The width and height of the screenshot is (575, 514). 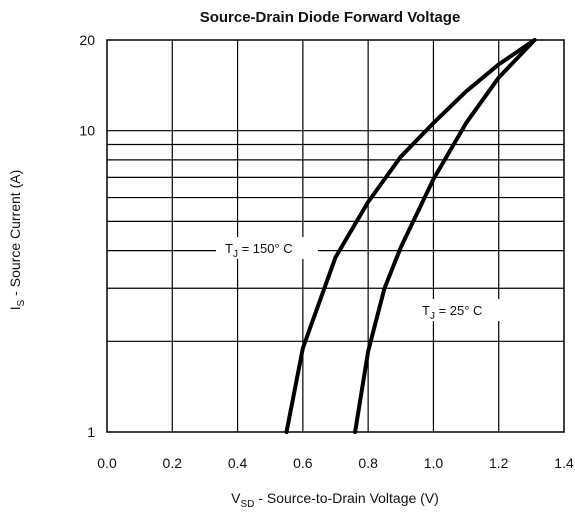 What do you see at coordinates (238, 463) in the screenshot?
I see `x-tick-label: 0.4` at bounding box center [238, 463].